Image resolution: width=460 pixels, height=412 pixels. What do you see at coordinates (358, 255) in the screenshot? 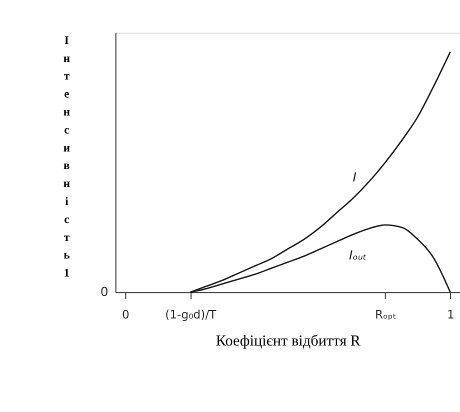
I see `series-label: Iₒᵤₜ` at bounding box center [358, 255].